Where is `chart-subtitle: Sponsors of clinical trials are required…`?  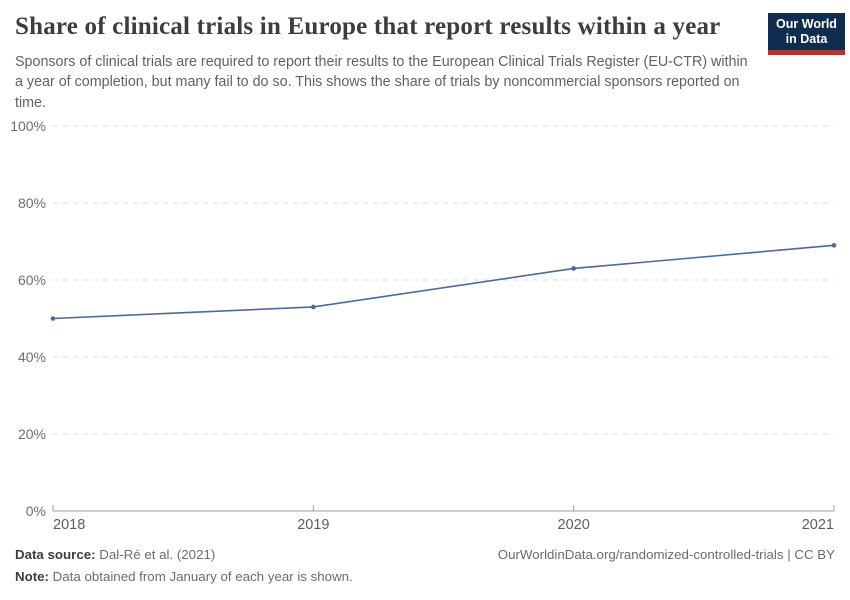
chart-subtitle: Sponsors of clinical trials are required… is located at coordinates (381, 82).